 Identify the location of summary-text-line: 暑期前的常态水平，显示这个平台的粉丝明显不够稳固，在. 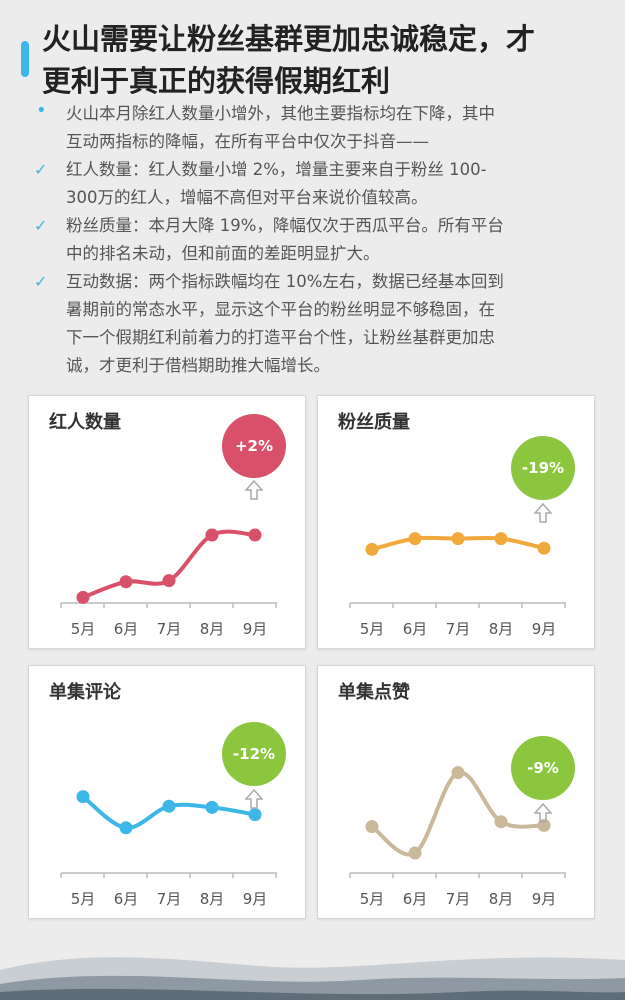
(280, 309).